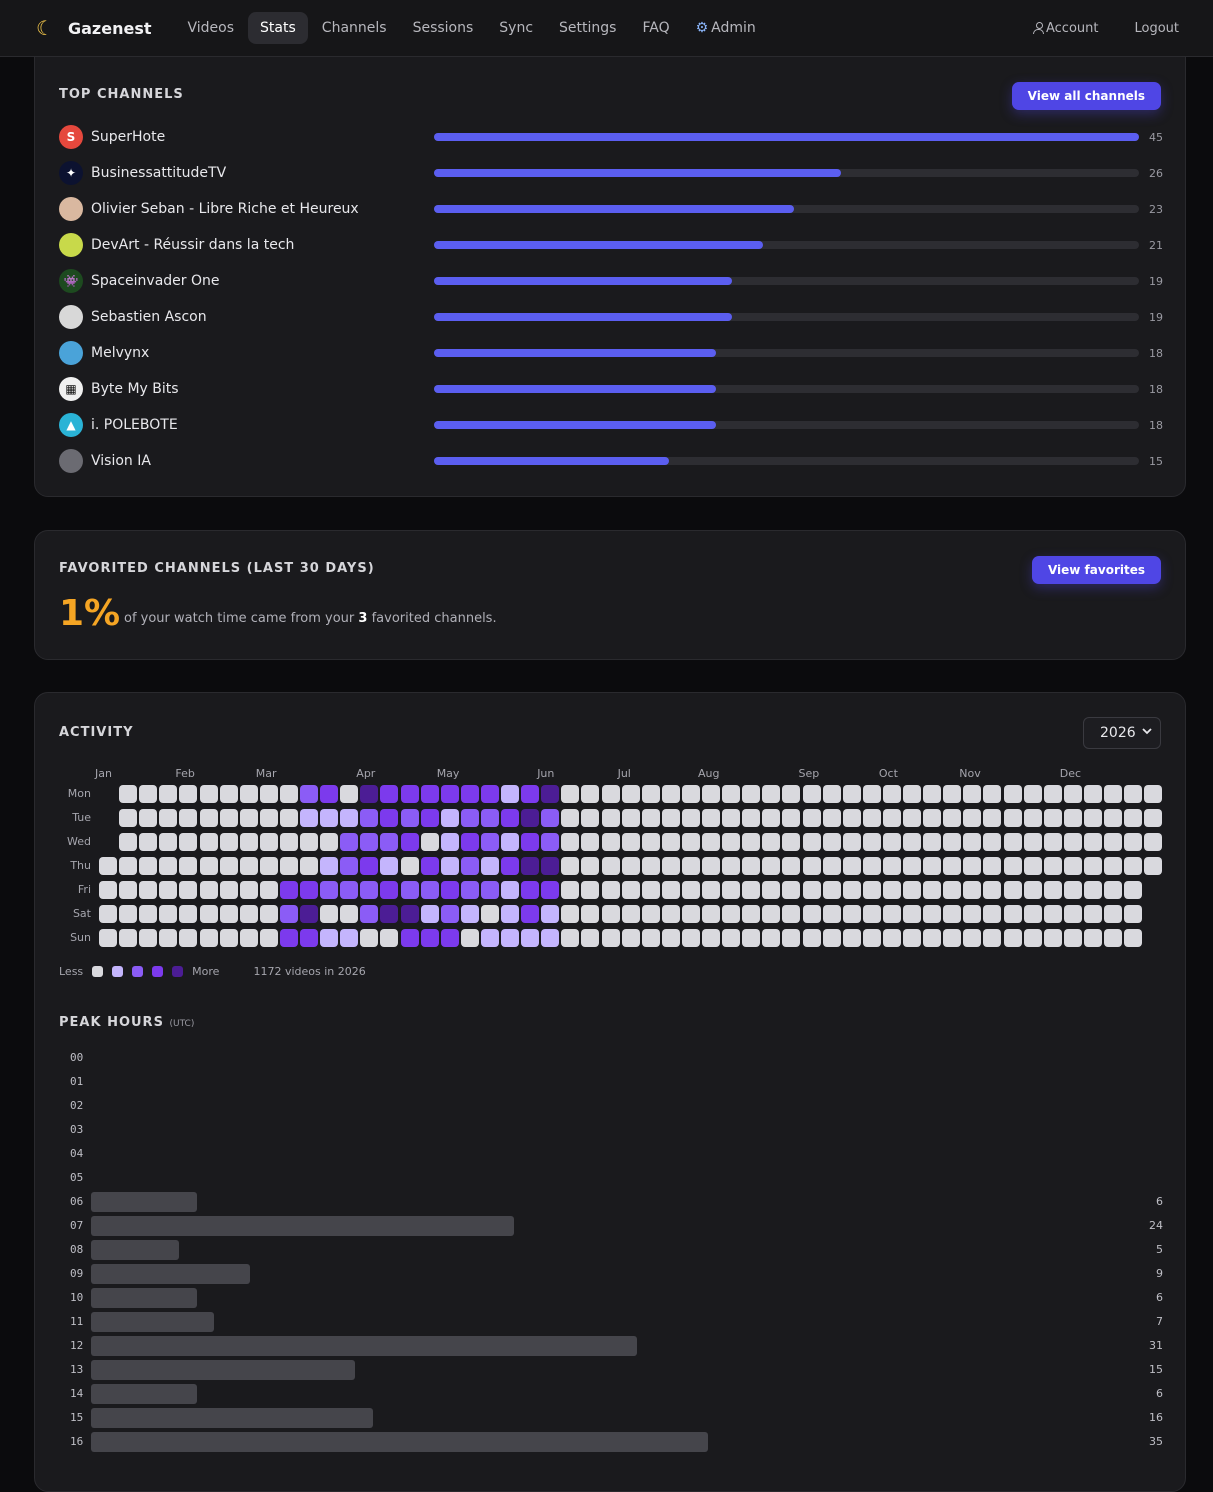  Describe the element at coordinates (225, 209) in the screenshot. I see `channel-name: Olivier Seban - Libre Riche et Heureux` at that location.